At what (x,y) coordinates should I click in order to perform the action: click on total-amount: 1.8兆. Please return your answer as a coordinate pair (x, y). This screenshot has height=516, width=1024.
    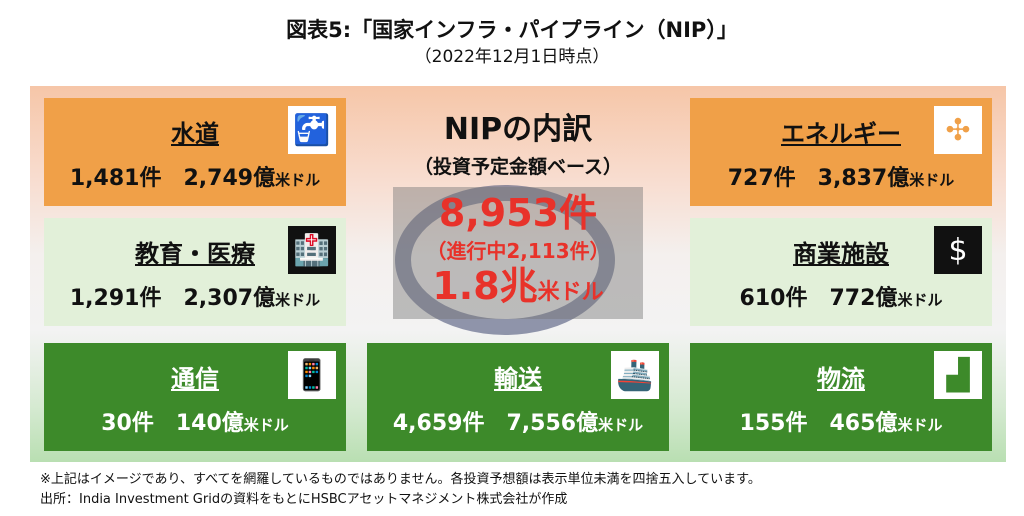
    Looking at the image, I should click on (485, 286).